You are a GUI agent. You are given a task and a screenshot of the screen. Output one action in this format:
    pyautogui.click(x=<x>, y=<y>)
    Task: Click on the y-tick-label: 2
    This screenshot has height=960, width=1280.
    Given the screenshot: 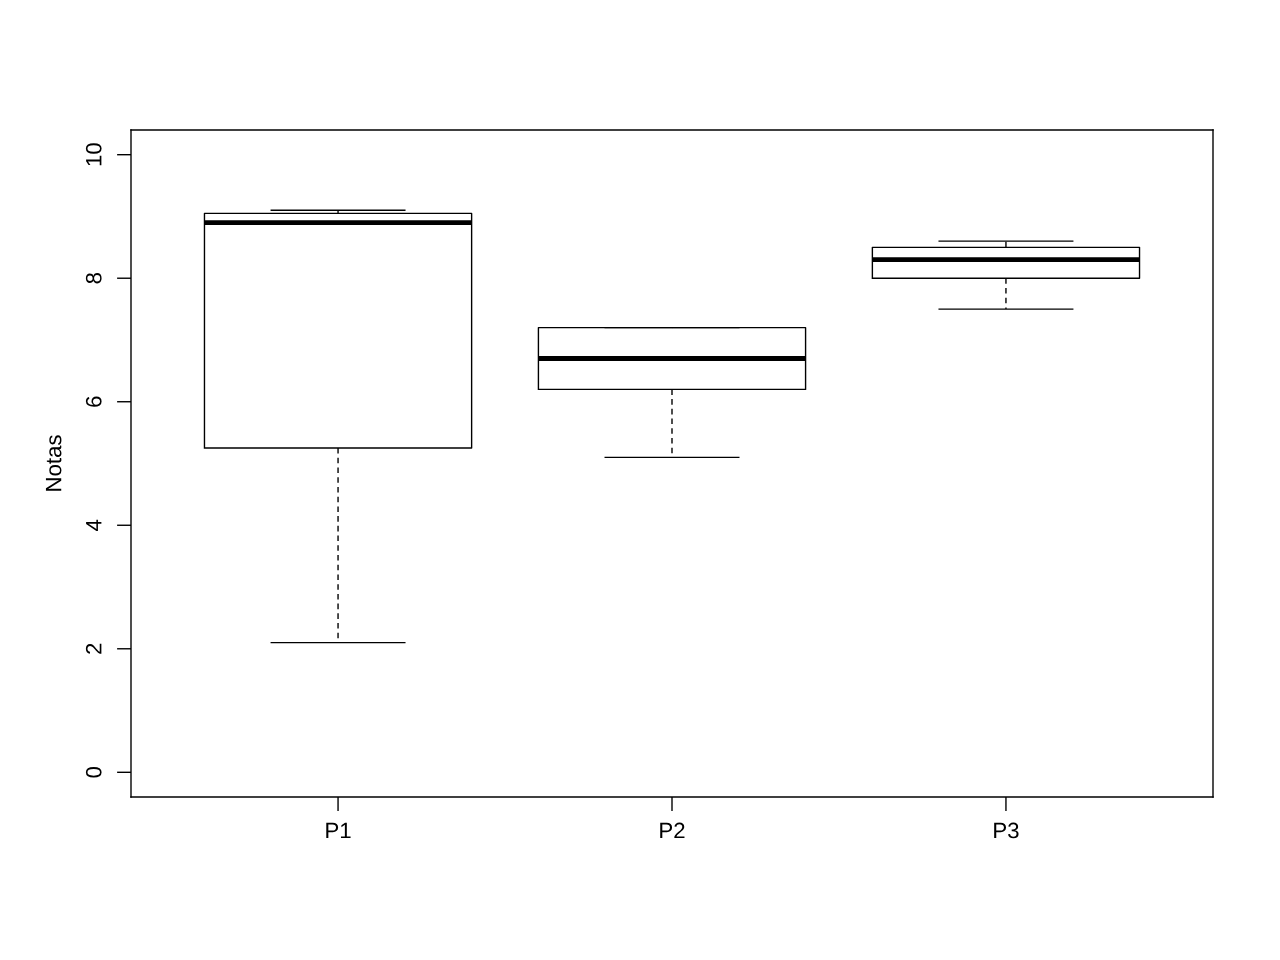 What is the action you would take?
    pyautogui.click(x=93, y=648)
    